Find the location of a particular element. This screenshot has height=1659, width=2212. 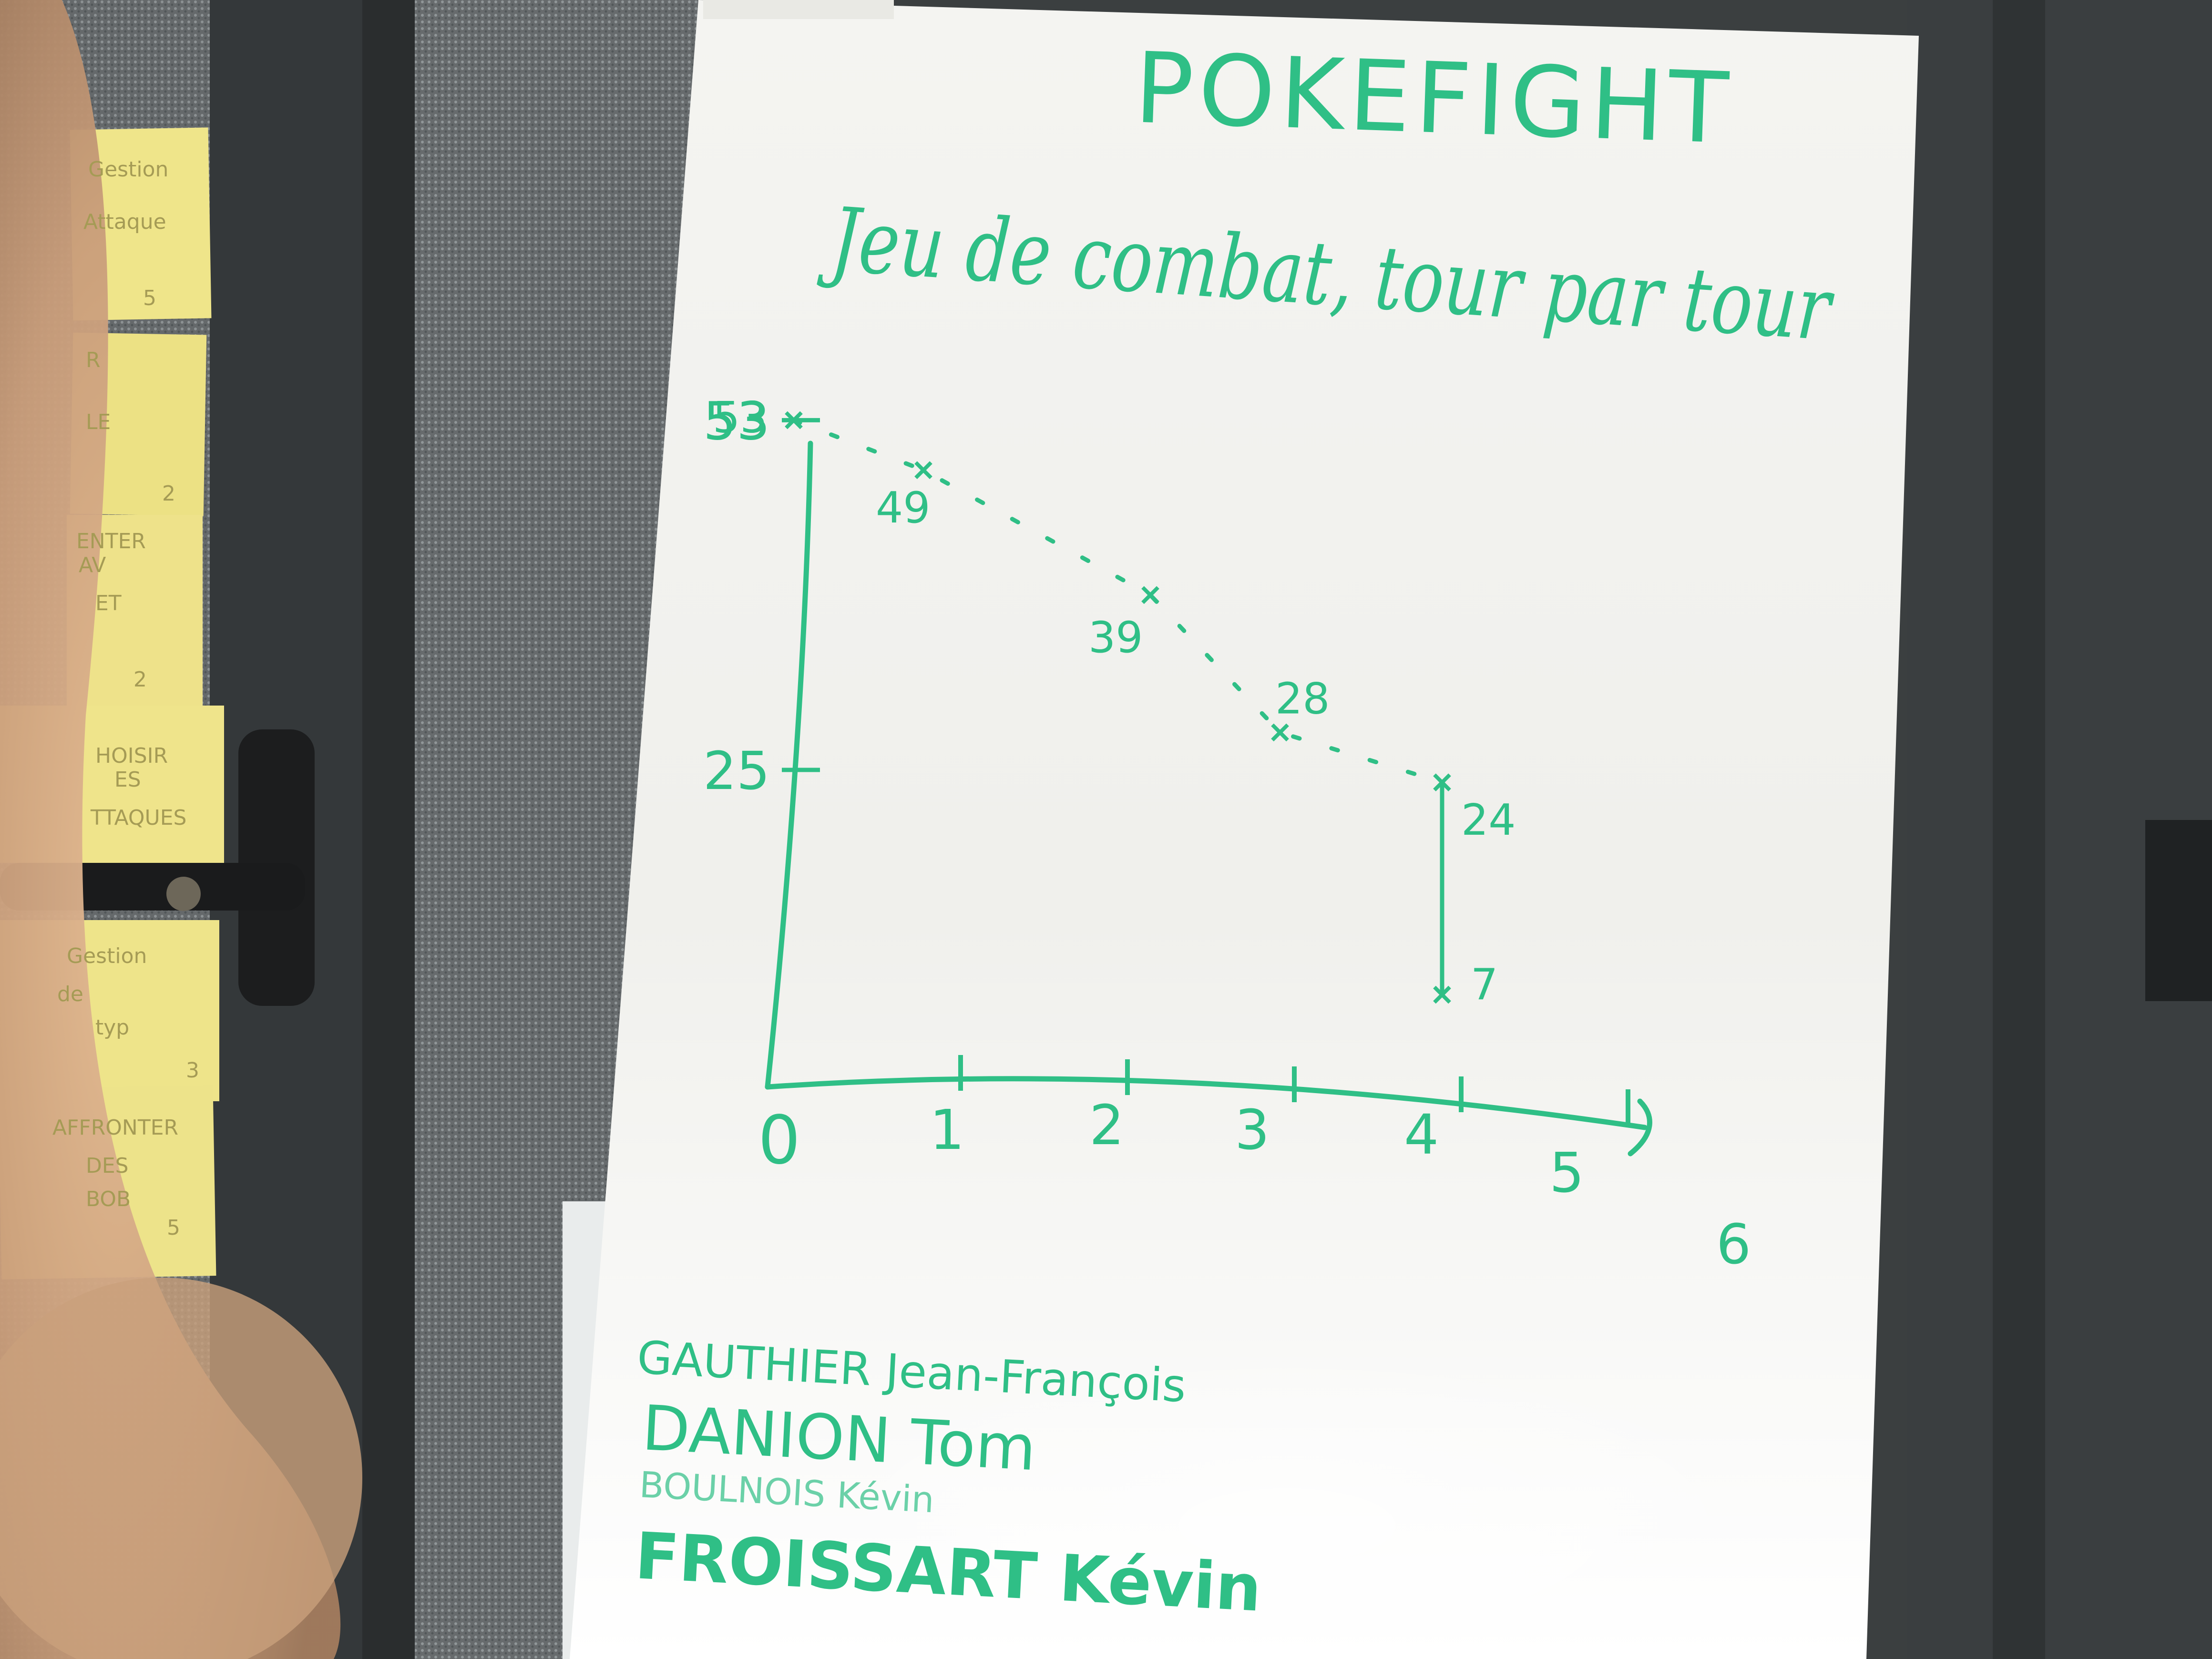

data-label: 28 is located at coordinates (1302, 699).